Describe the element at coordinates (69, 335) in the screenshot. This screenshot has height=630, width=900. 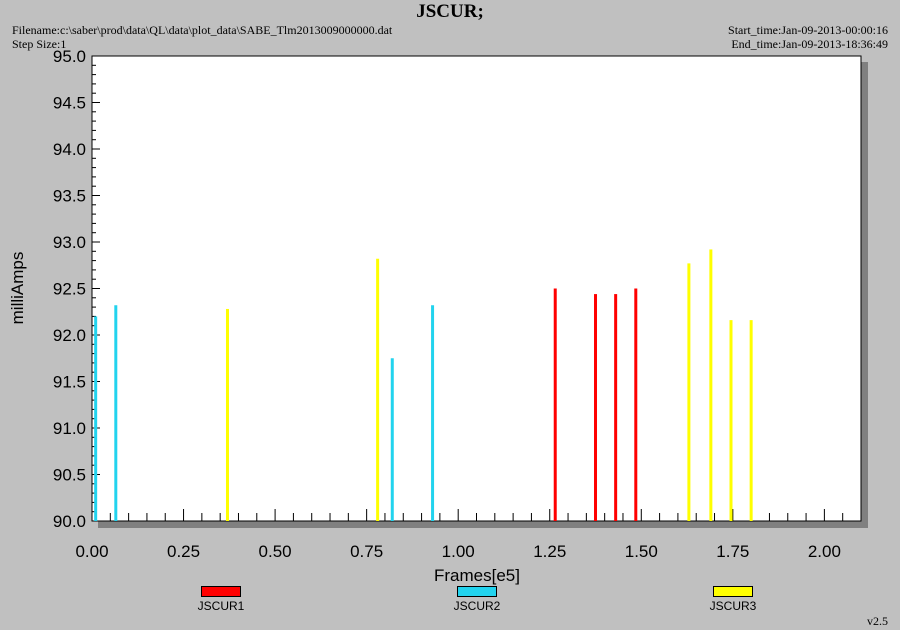
I see `y-tick-label: 92.0` at that location.